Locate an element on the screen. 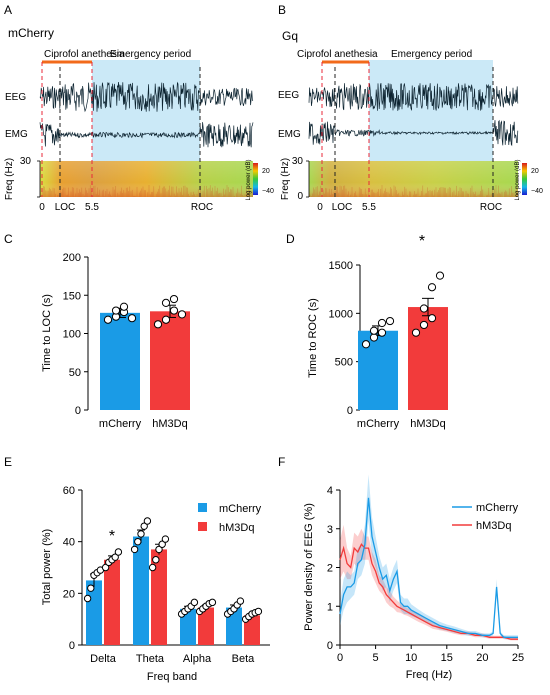 The width and height of the screenshot is (550, 695). f-xtick-label: 25 is located at coordinates (518, 658).